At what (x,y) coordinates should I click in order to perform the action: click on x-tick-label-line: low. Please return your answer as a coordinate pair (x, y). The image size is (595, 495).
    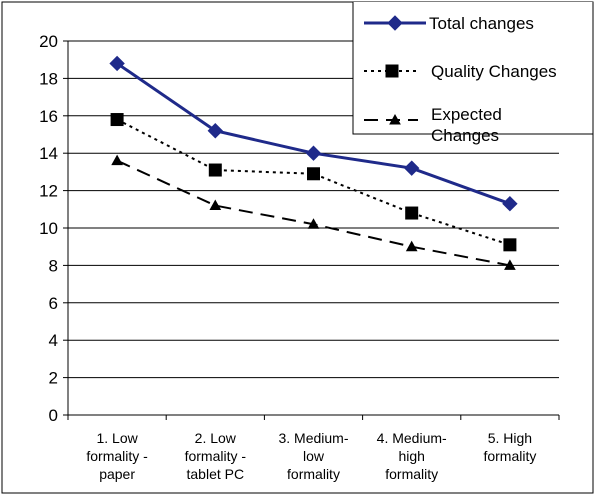
    Looking at the image, I should click on (314, 456).